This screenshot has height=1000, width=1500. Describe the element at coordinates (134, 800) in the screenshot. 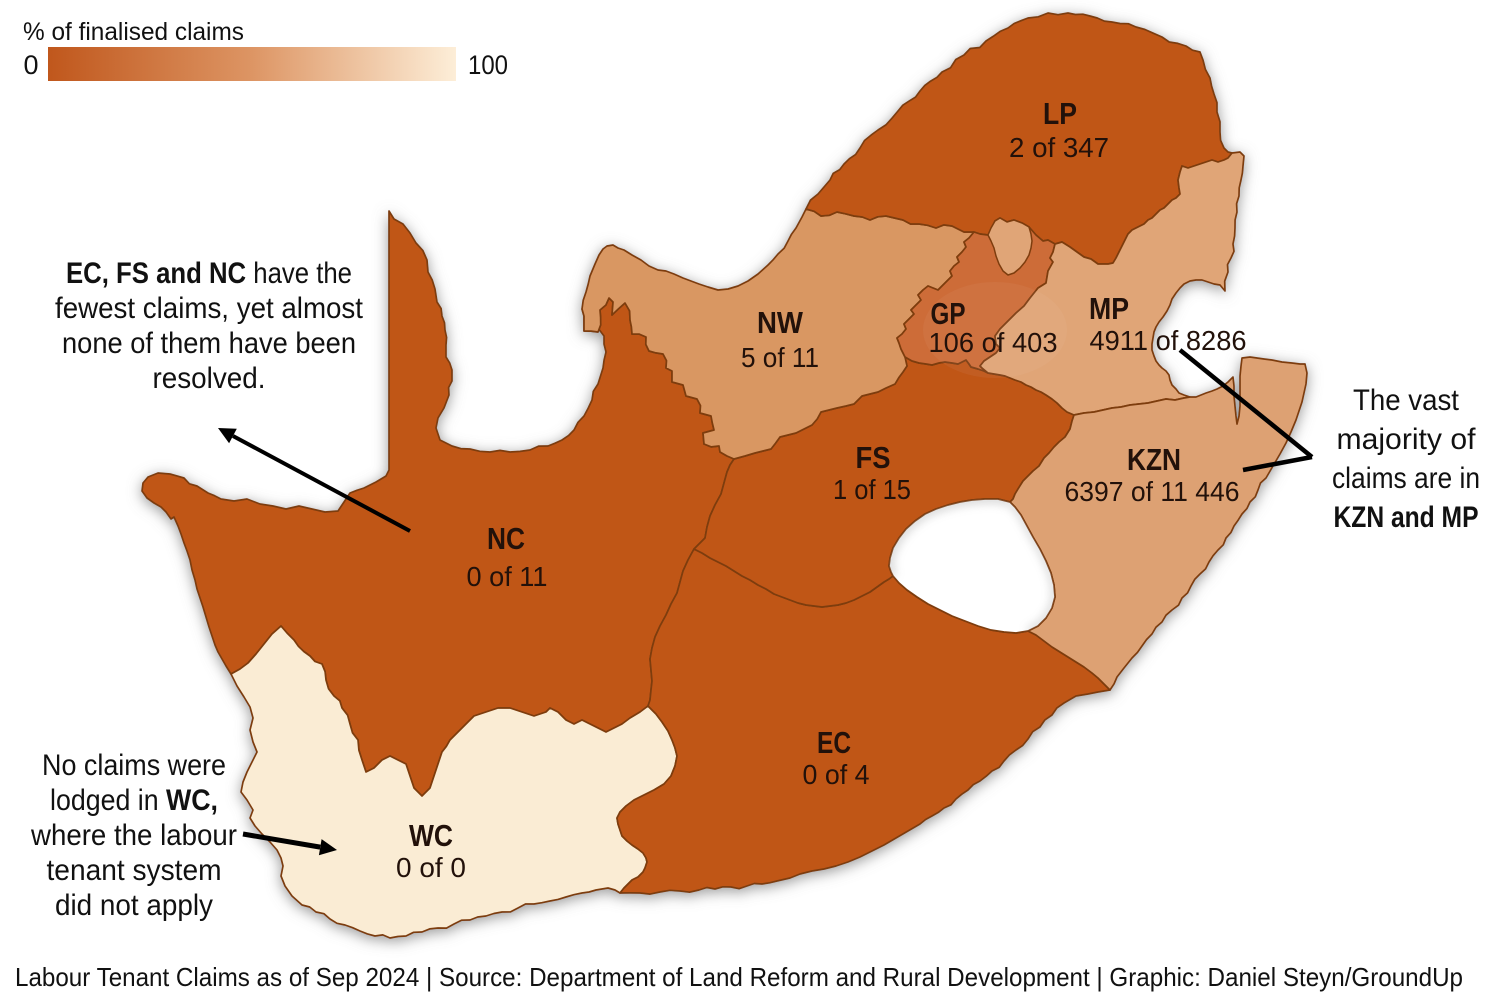

I see `svg-text: lodged in WC,` at that location.